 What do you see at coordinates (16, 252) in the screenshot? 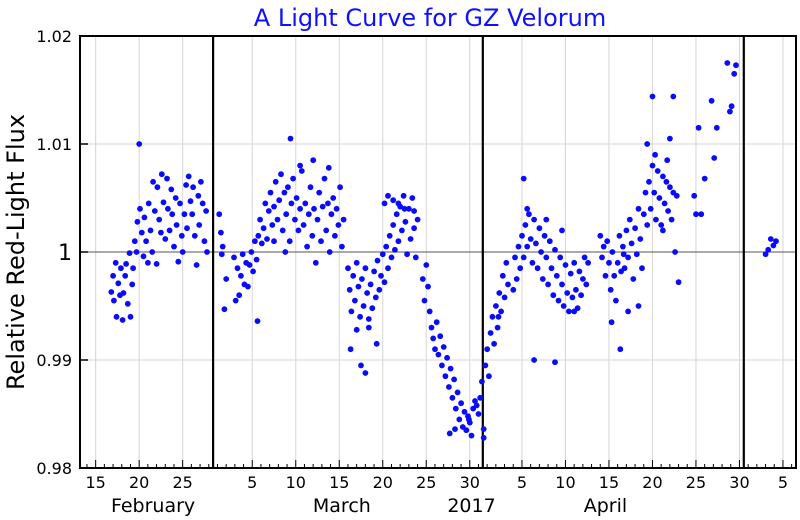
I see `y-axis-label: Relative Red-Light Flux` at bounding box center [16, 252].